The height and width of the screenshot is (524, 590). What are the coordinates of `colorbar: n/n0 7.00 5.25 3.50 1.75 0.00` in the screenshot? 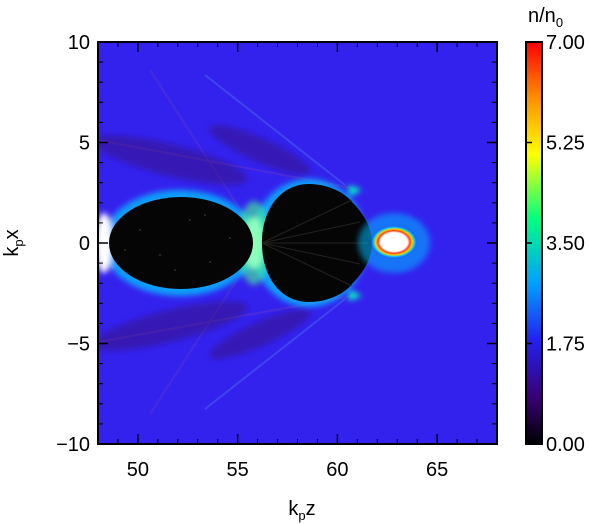 It's located at (555, 230).